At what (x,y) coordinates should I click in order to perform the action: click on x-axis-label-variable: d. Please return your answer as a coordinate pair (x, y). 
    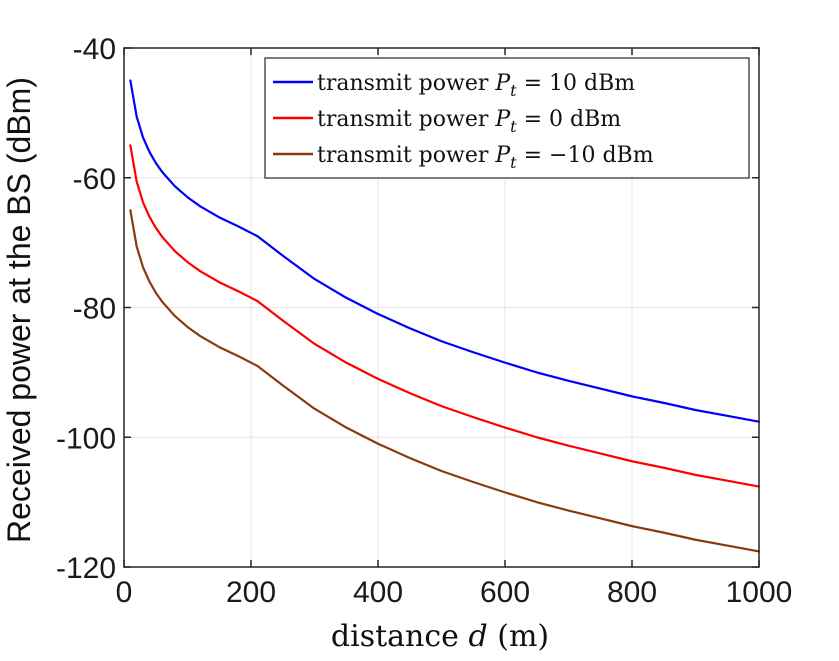
    Looking at the image, I should click on (477, 636).